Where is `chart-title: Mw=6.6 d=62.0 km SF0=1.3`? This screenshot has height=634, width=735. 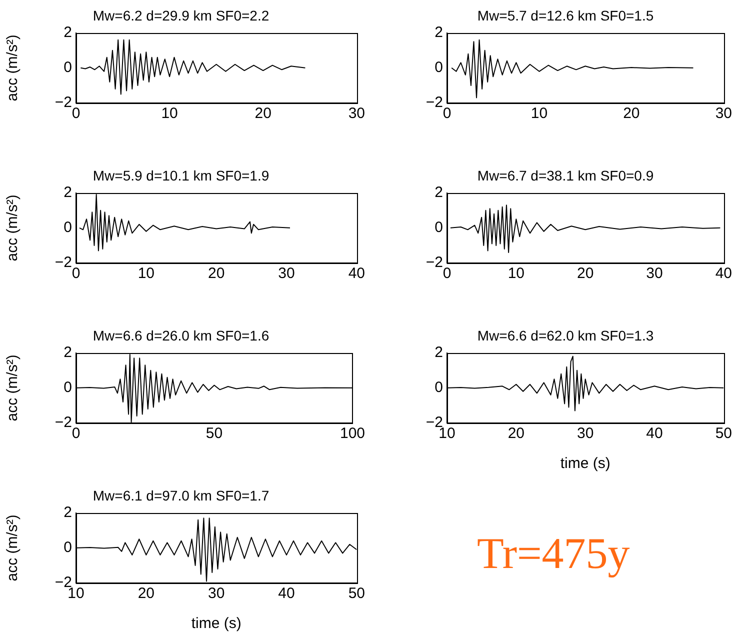
chart-title: Mw=6.6 d=62.0 km SF0=1.3 is located at coordinates (565, 335).